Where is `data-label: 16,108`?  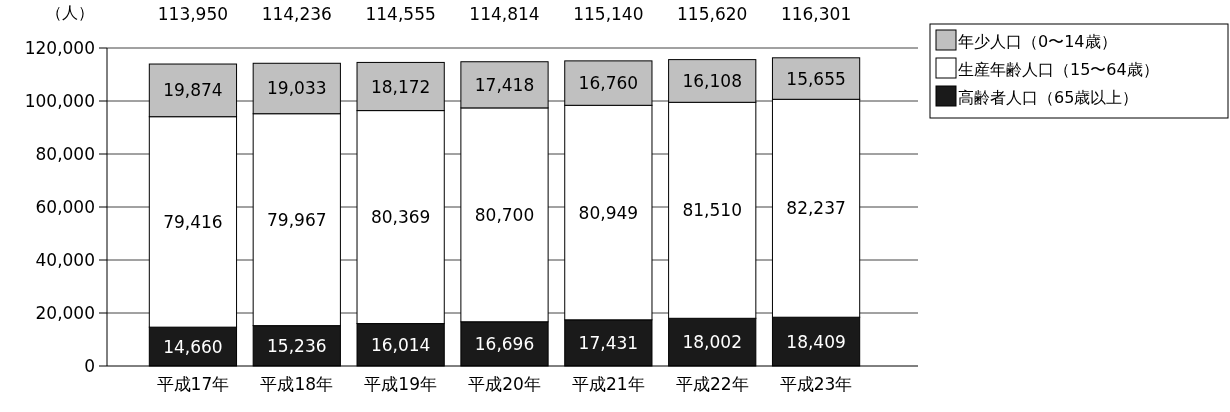
data-label: 16,108 is located at coordinates (712, 80).